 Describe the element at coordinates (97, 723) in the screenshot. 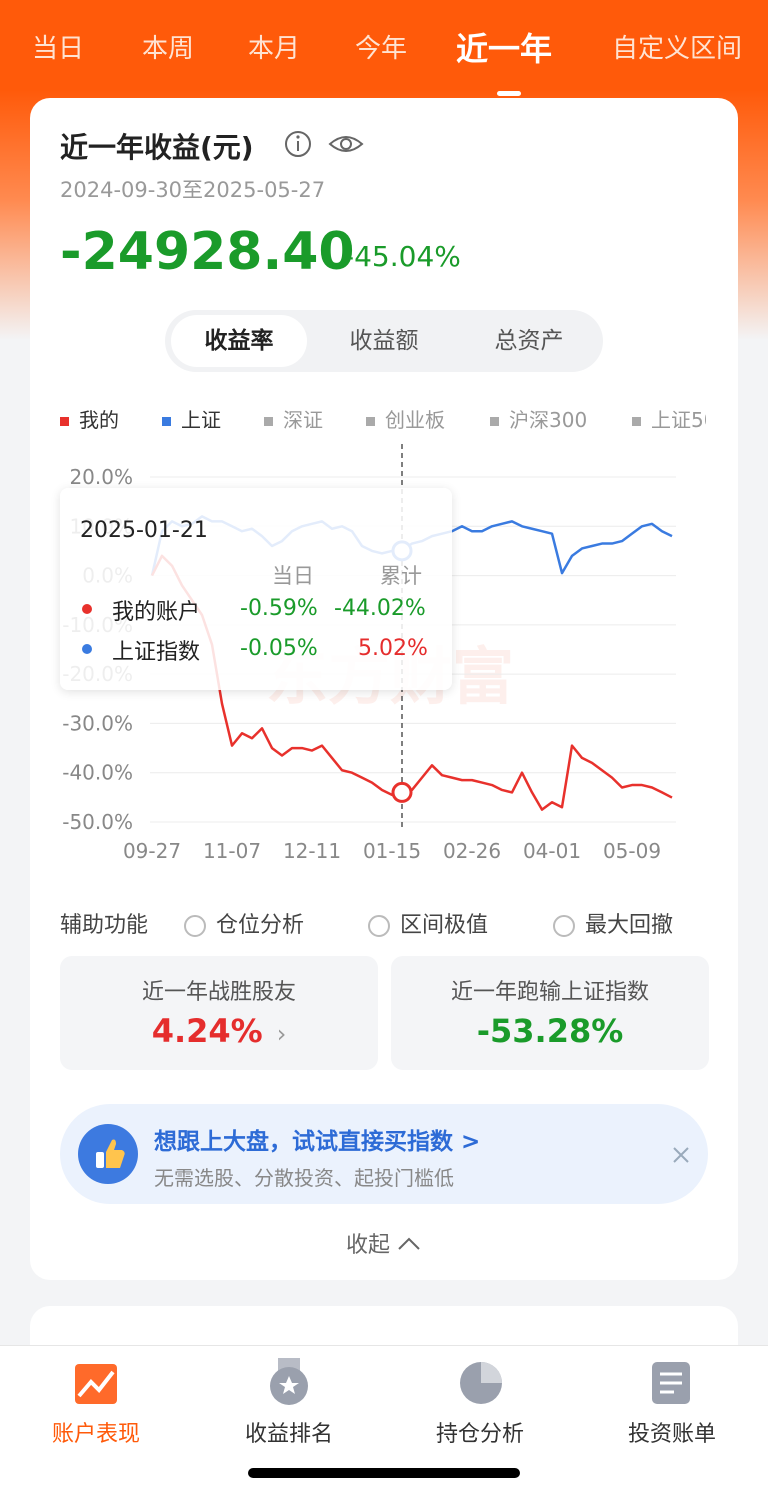

I see `y-tick-label: -30.0%` at that location.